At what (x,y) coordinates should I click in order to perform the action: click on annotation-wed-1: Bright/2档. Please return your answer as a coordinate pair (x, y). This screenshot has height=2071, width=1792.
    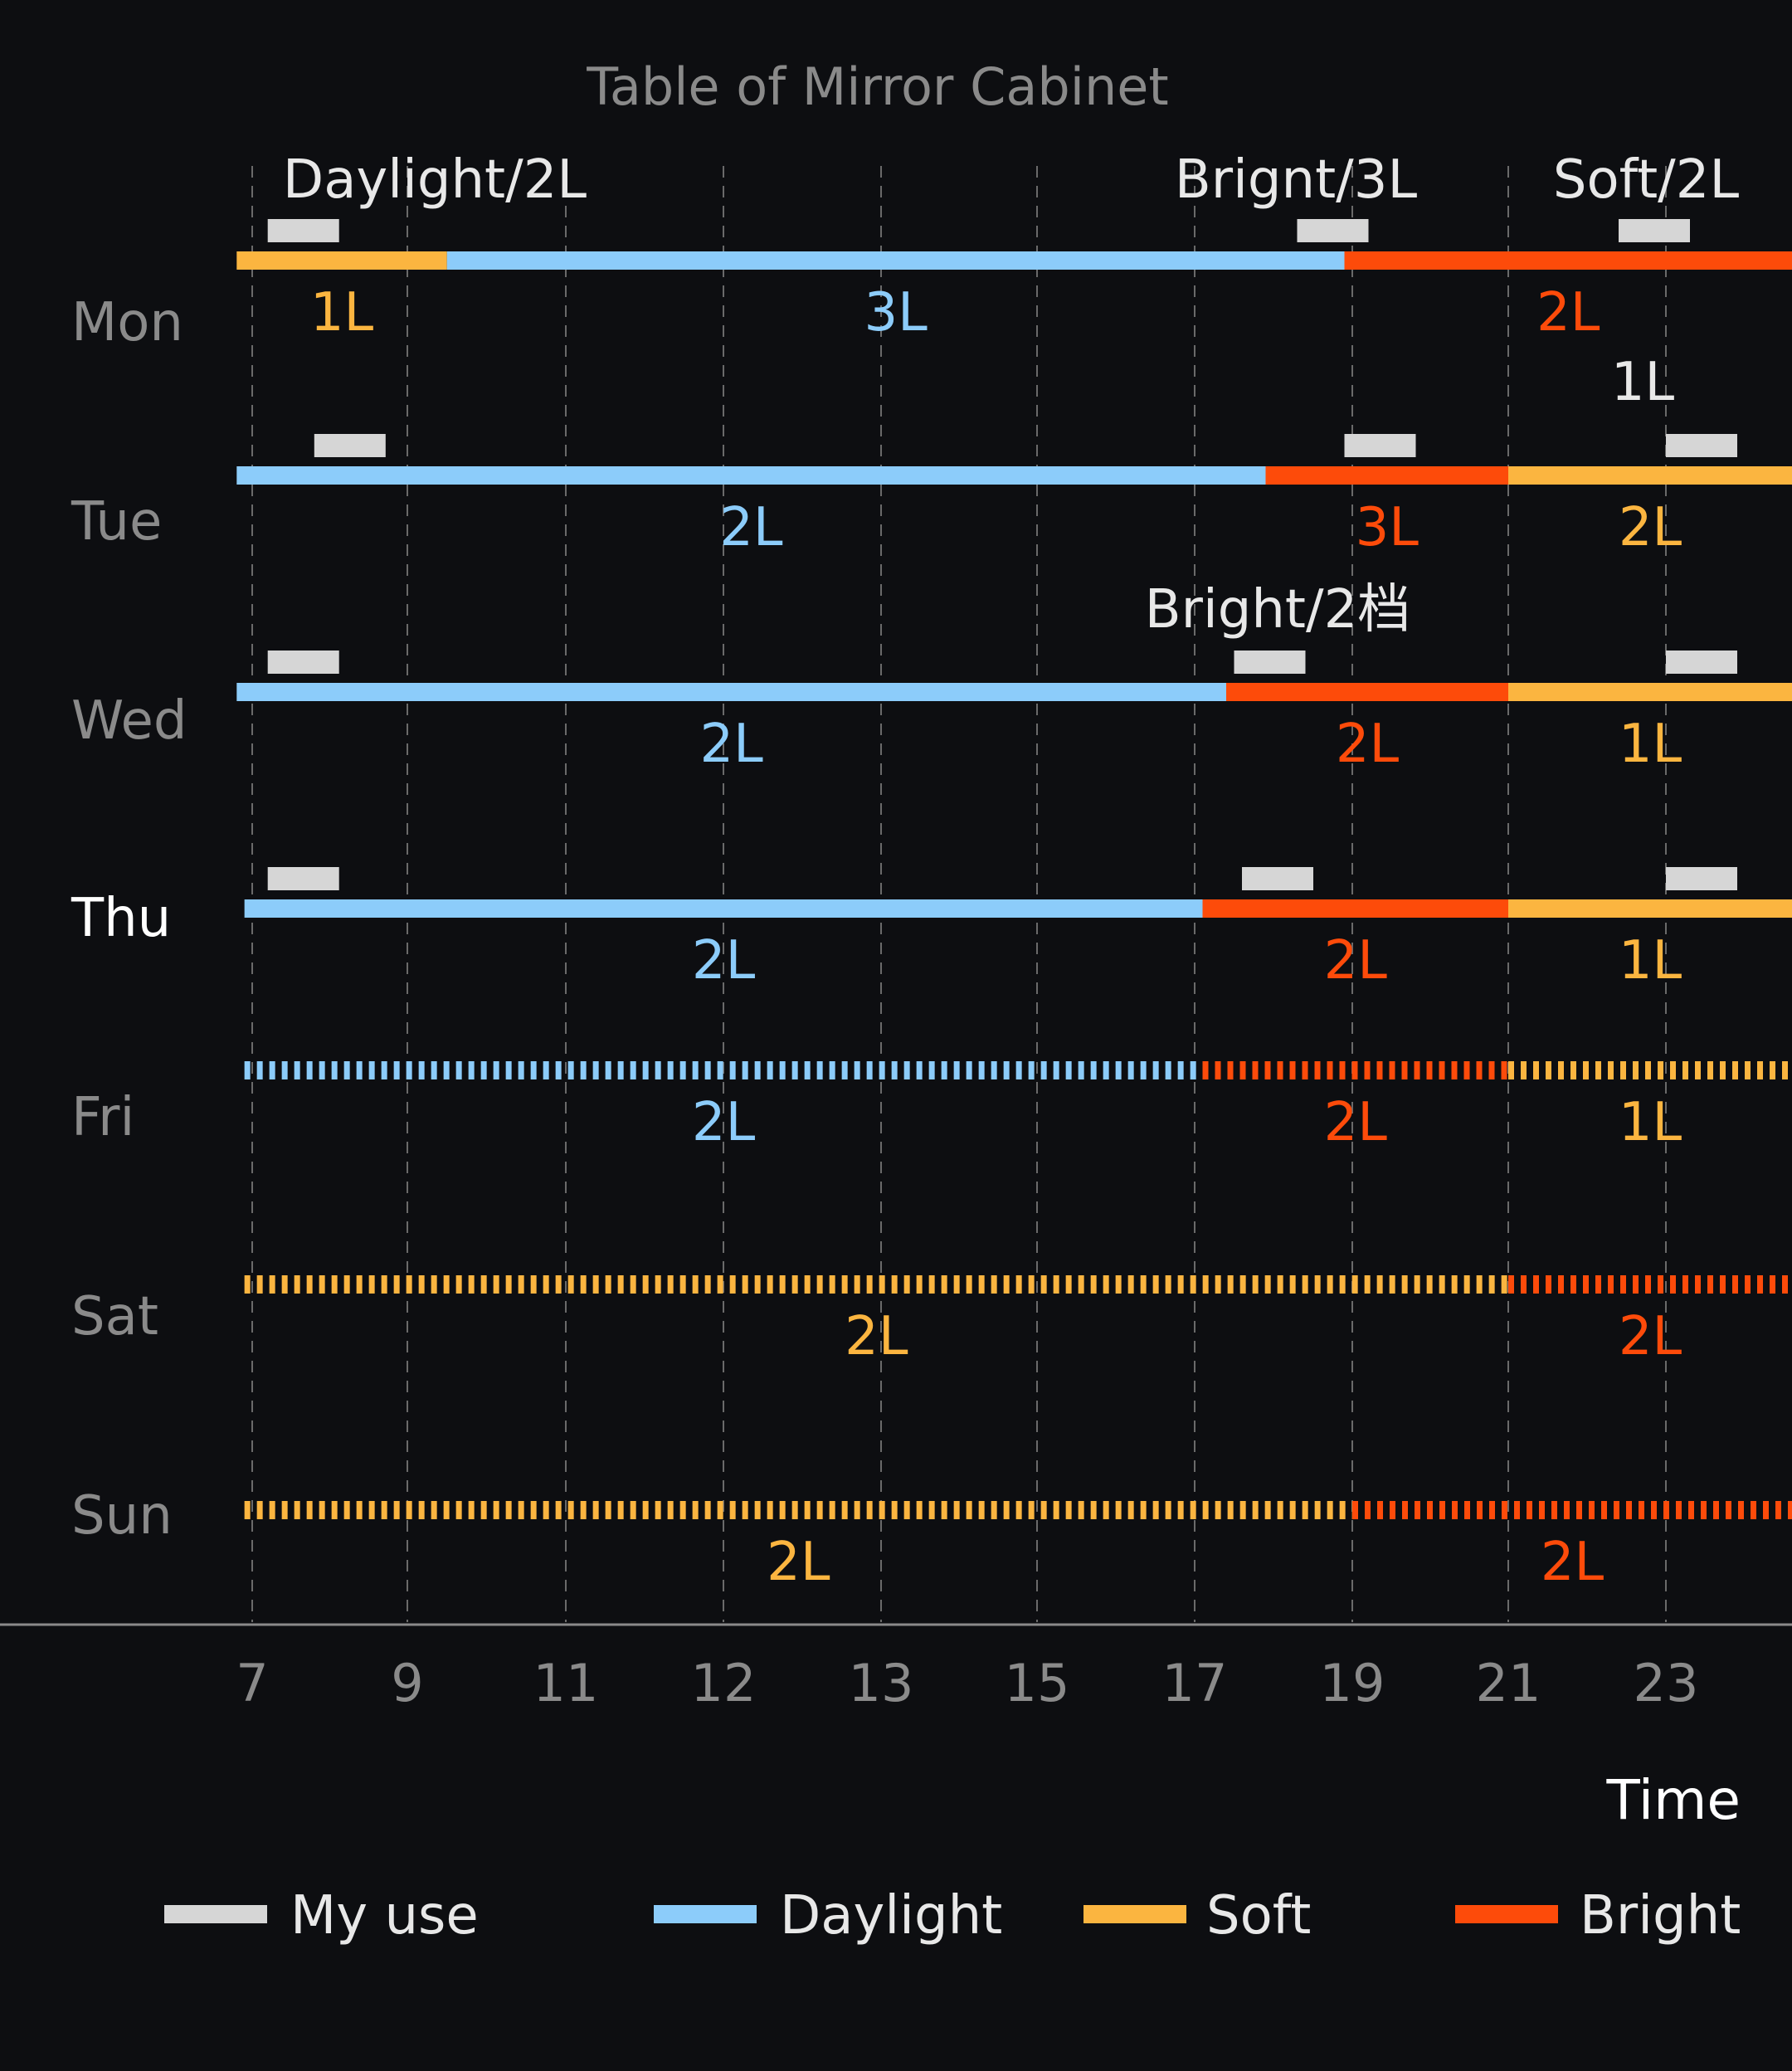
    Looking at the image, I should click on (1278, 610).